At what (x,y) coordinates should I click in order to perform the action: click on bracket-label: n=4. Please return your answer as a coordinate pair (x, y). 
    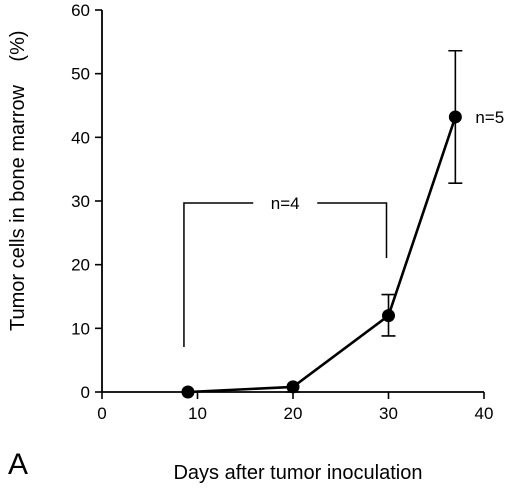
    Looking at the image, I should click on (285, 203).